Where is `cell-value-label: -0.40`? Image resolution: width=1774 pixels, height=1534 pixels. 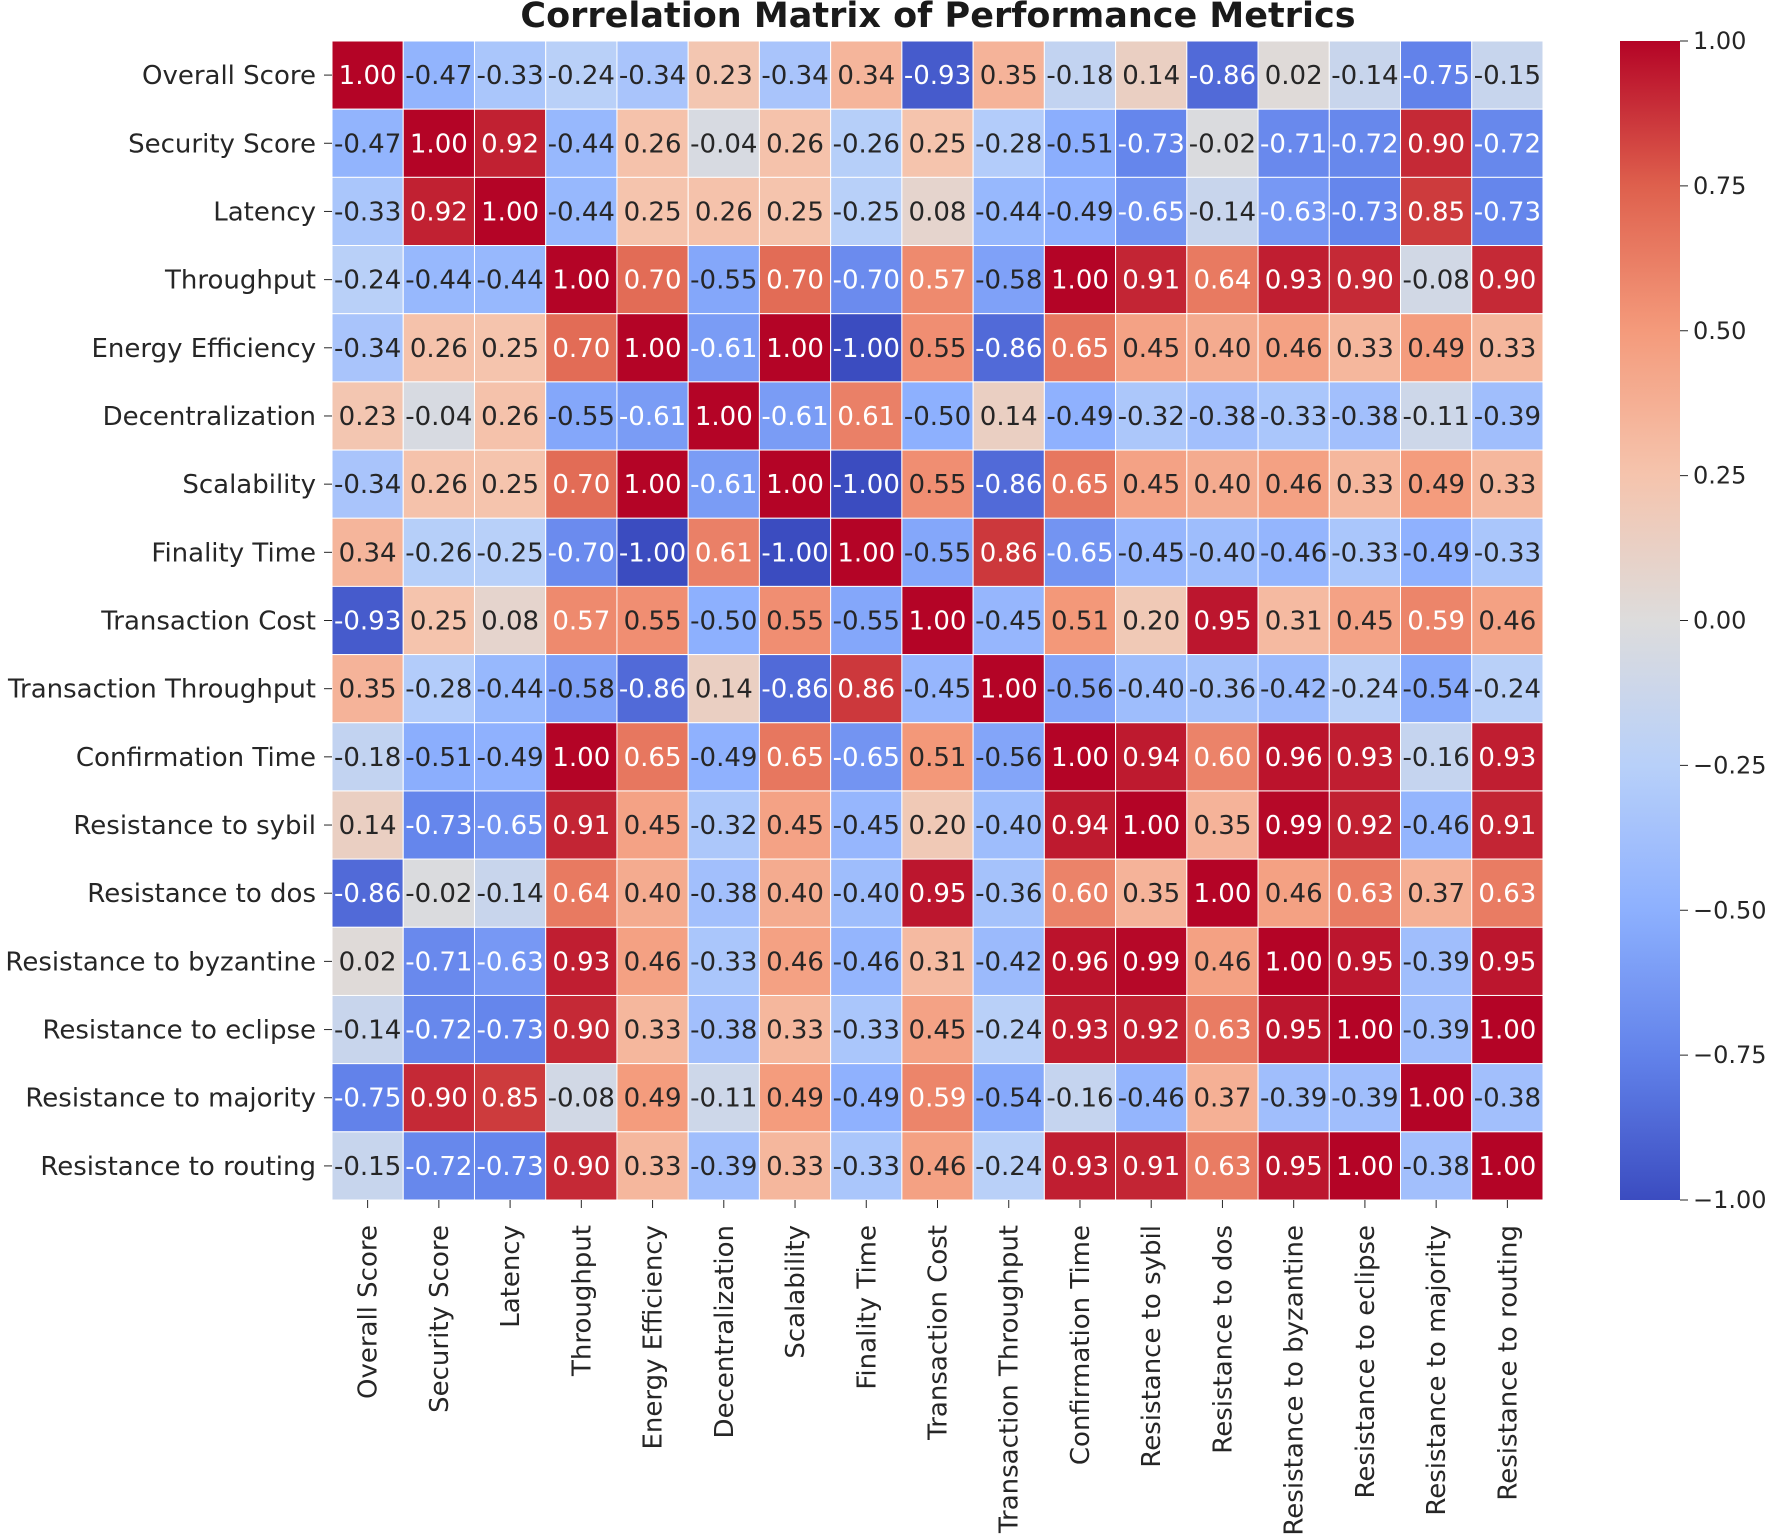 cell-value-label: -0.40 is located at coordinates (1151, 690).